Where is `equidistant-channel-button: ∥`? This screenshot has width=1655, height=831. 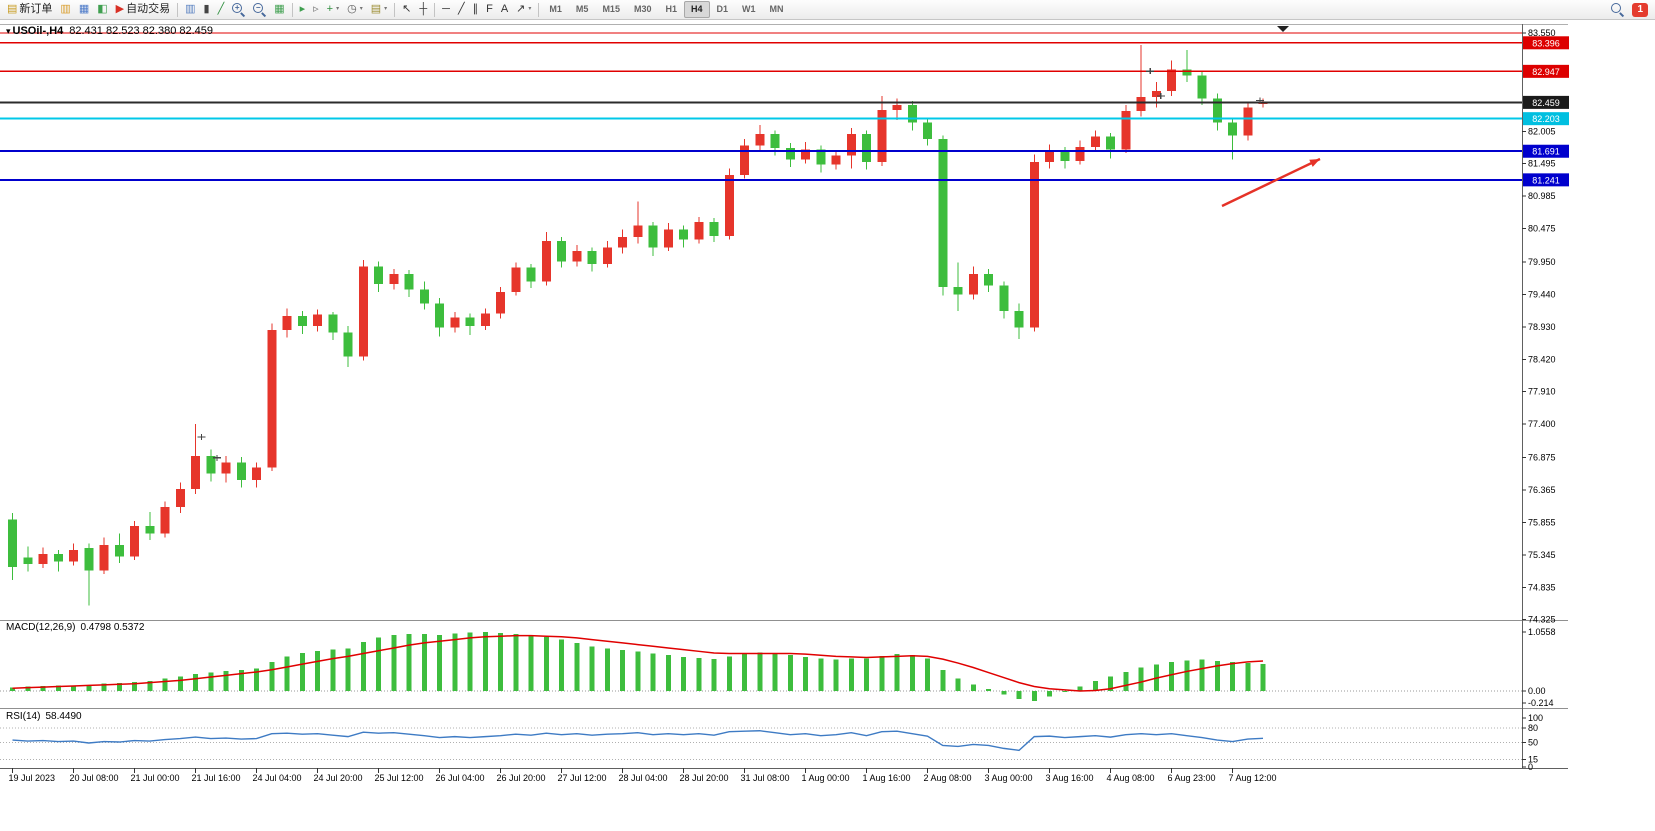 equidistant-channel-button: ∥ is located at coordinates (476, 9).